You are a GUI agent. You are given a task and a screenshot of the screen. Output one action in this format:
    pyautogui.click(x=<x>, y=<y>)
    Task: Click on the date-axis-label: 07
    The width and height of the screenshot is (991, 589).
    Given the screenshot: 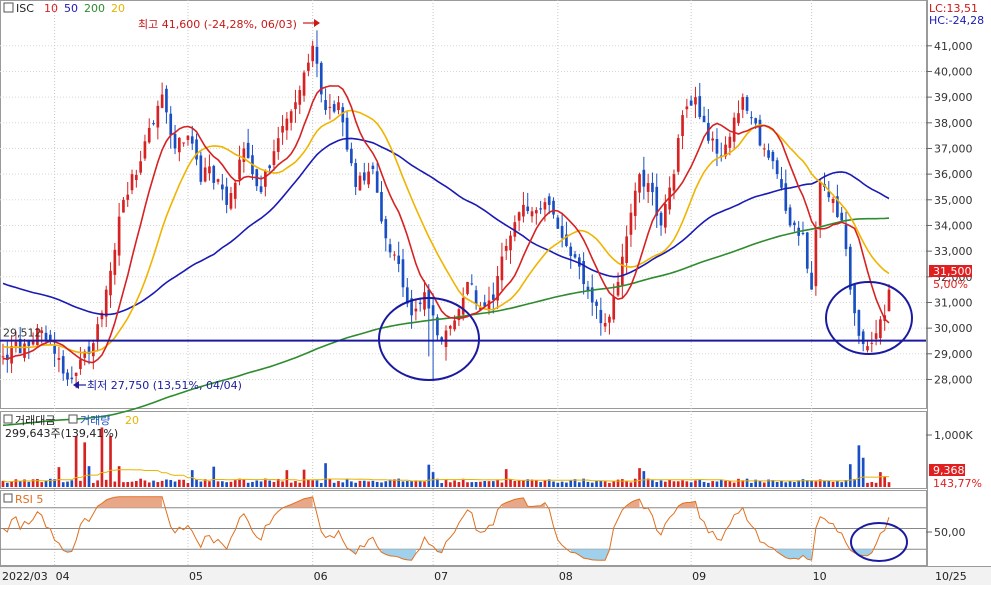 What is the action you would take?
    pyautogui.click(x=441, y=576)
    